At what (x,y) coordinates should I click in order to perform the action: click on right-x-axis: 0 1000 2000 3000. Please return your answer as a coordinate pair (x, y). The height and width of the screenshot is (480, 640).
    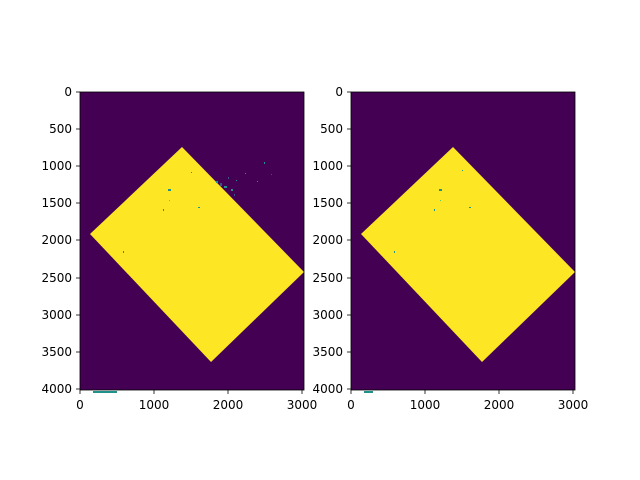
    Looking at the image, I should click on (467, 401).